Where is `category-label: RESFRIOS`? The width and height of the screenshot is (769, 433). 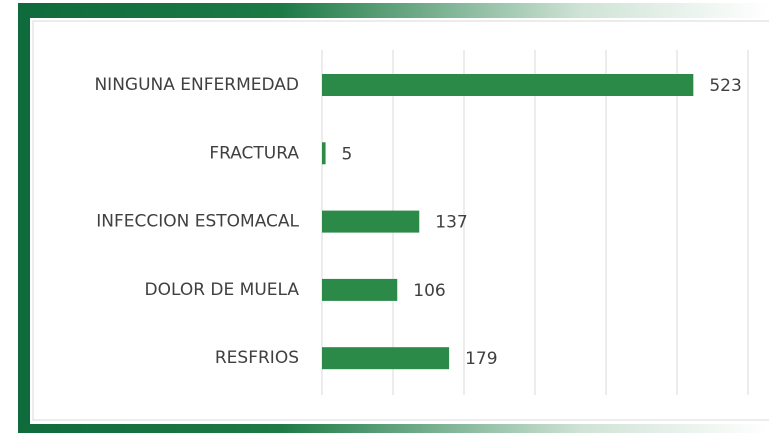
category-label: RESFRIOS is located at coordinates (257, 358).